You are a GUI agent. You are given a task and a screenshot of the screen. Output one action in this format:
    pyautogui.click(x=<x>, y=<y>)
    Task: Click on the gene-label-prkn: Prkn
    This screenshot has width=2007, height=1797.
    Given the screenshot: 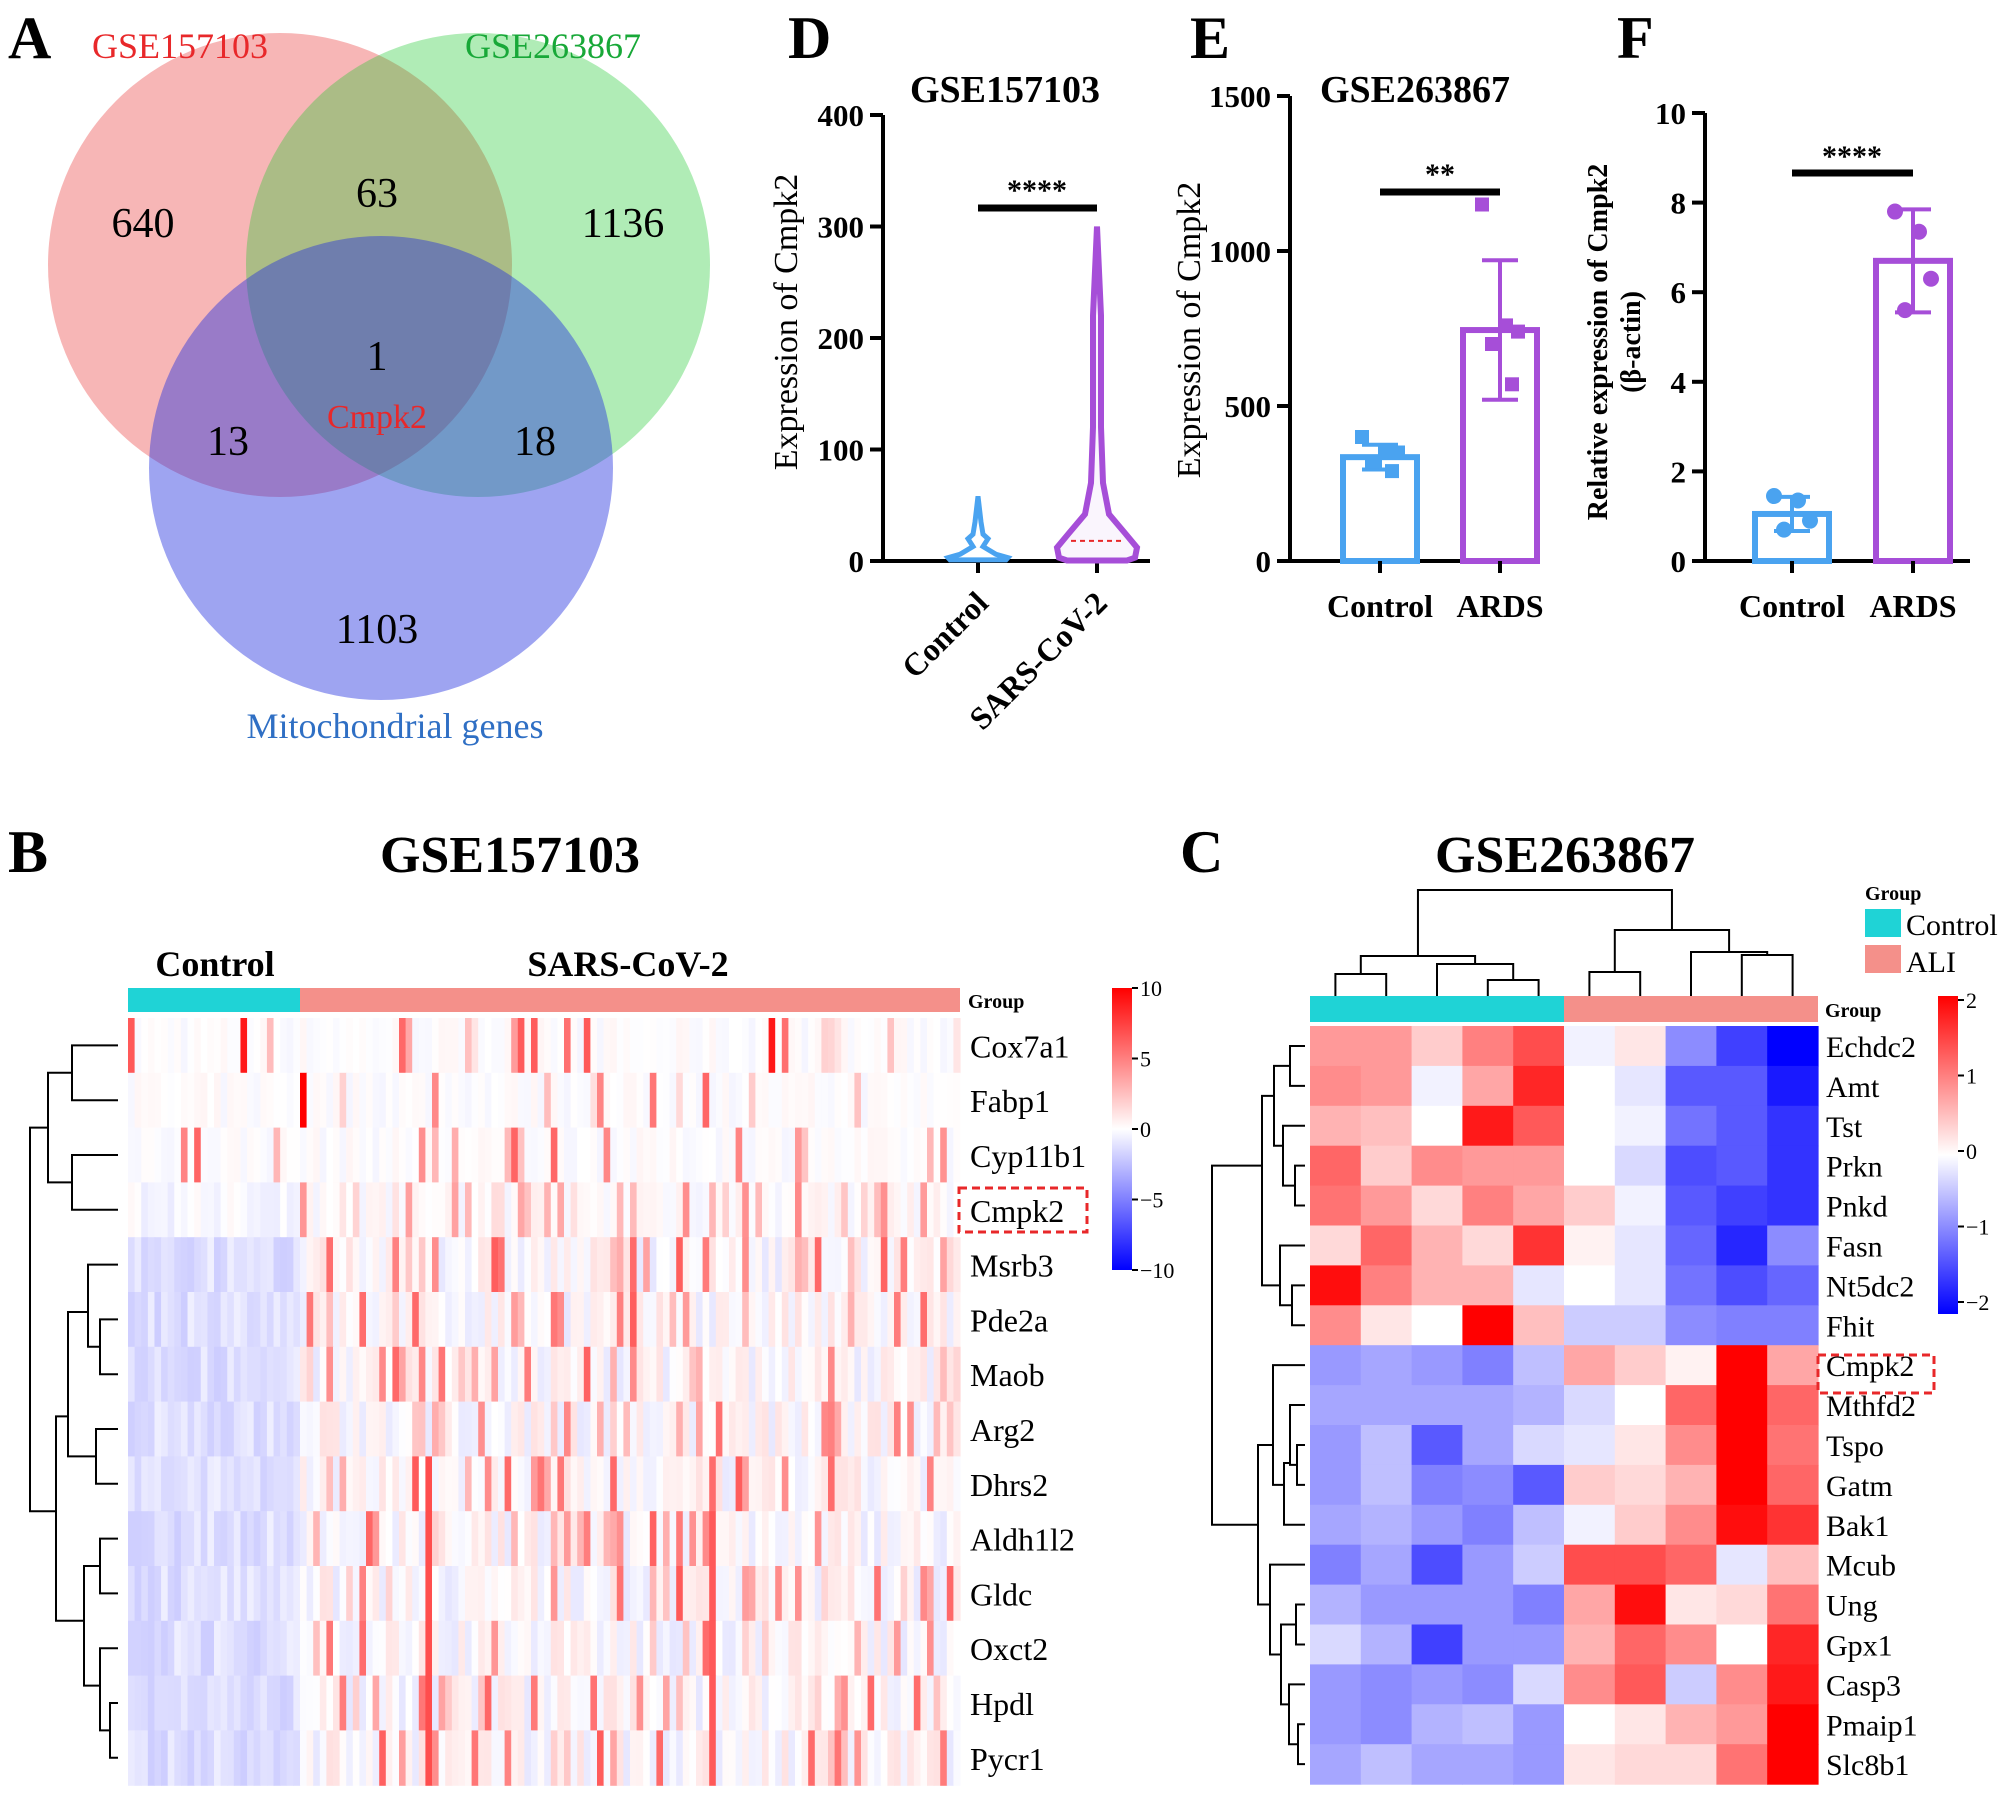 What is the action you would take?
    pyautogui.click(x=1854, y=1167)
    